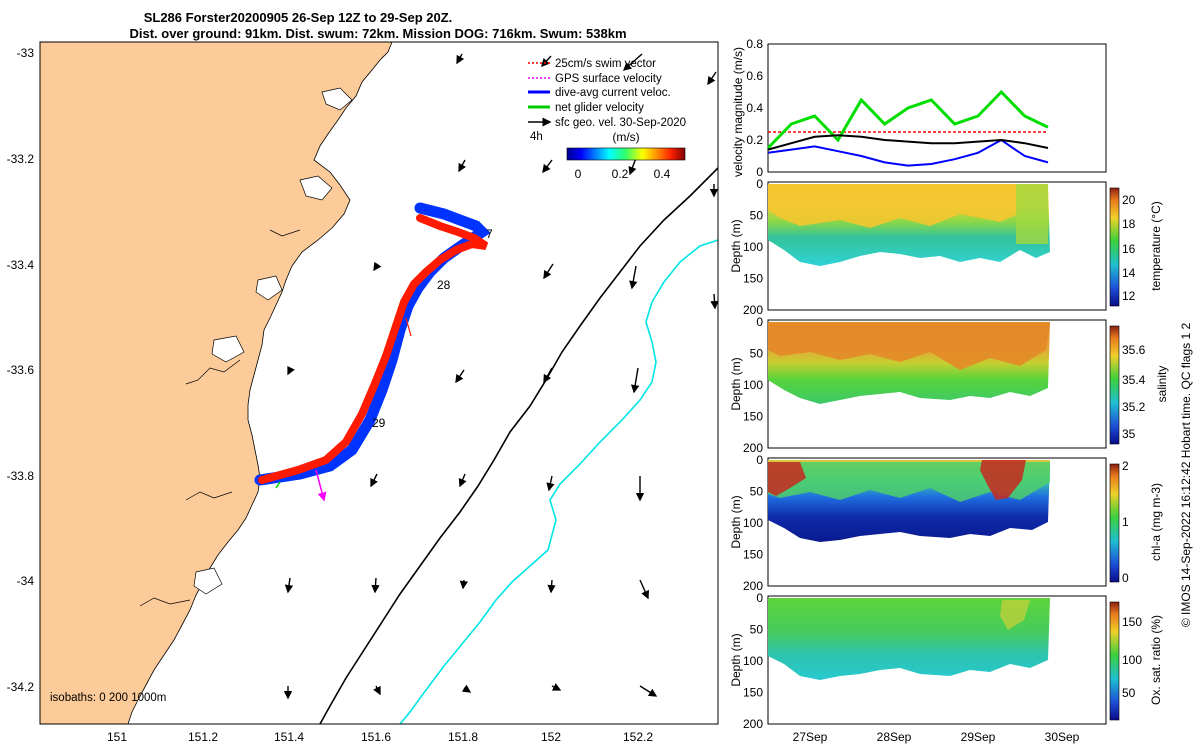 Image resolution: width=1200 pixels, height=747 pixels. What do you see at coordinates (21, 265) in the screenshot?
I see `lat-tick: -33.4` at bounding box center [21, 265].